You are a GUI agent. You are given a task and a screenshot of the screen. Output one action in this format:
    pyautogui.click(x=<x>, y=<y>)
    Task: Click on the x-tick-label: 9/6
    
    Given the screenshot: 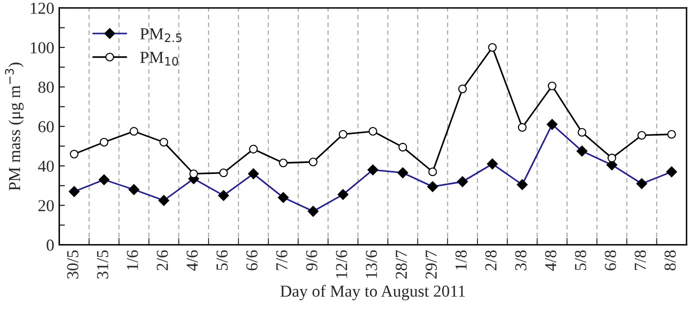 What is the action you would take?
    pyautogui.click(x=312, y=260)
    